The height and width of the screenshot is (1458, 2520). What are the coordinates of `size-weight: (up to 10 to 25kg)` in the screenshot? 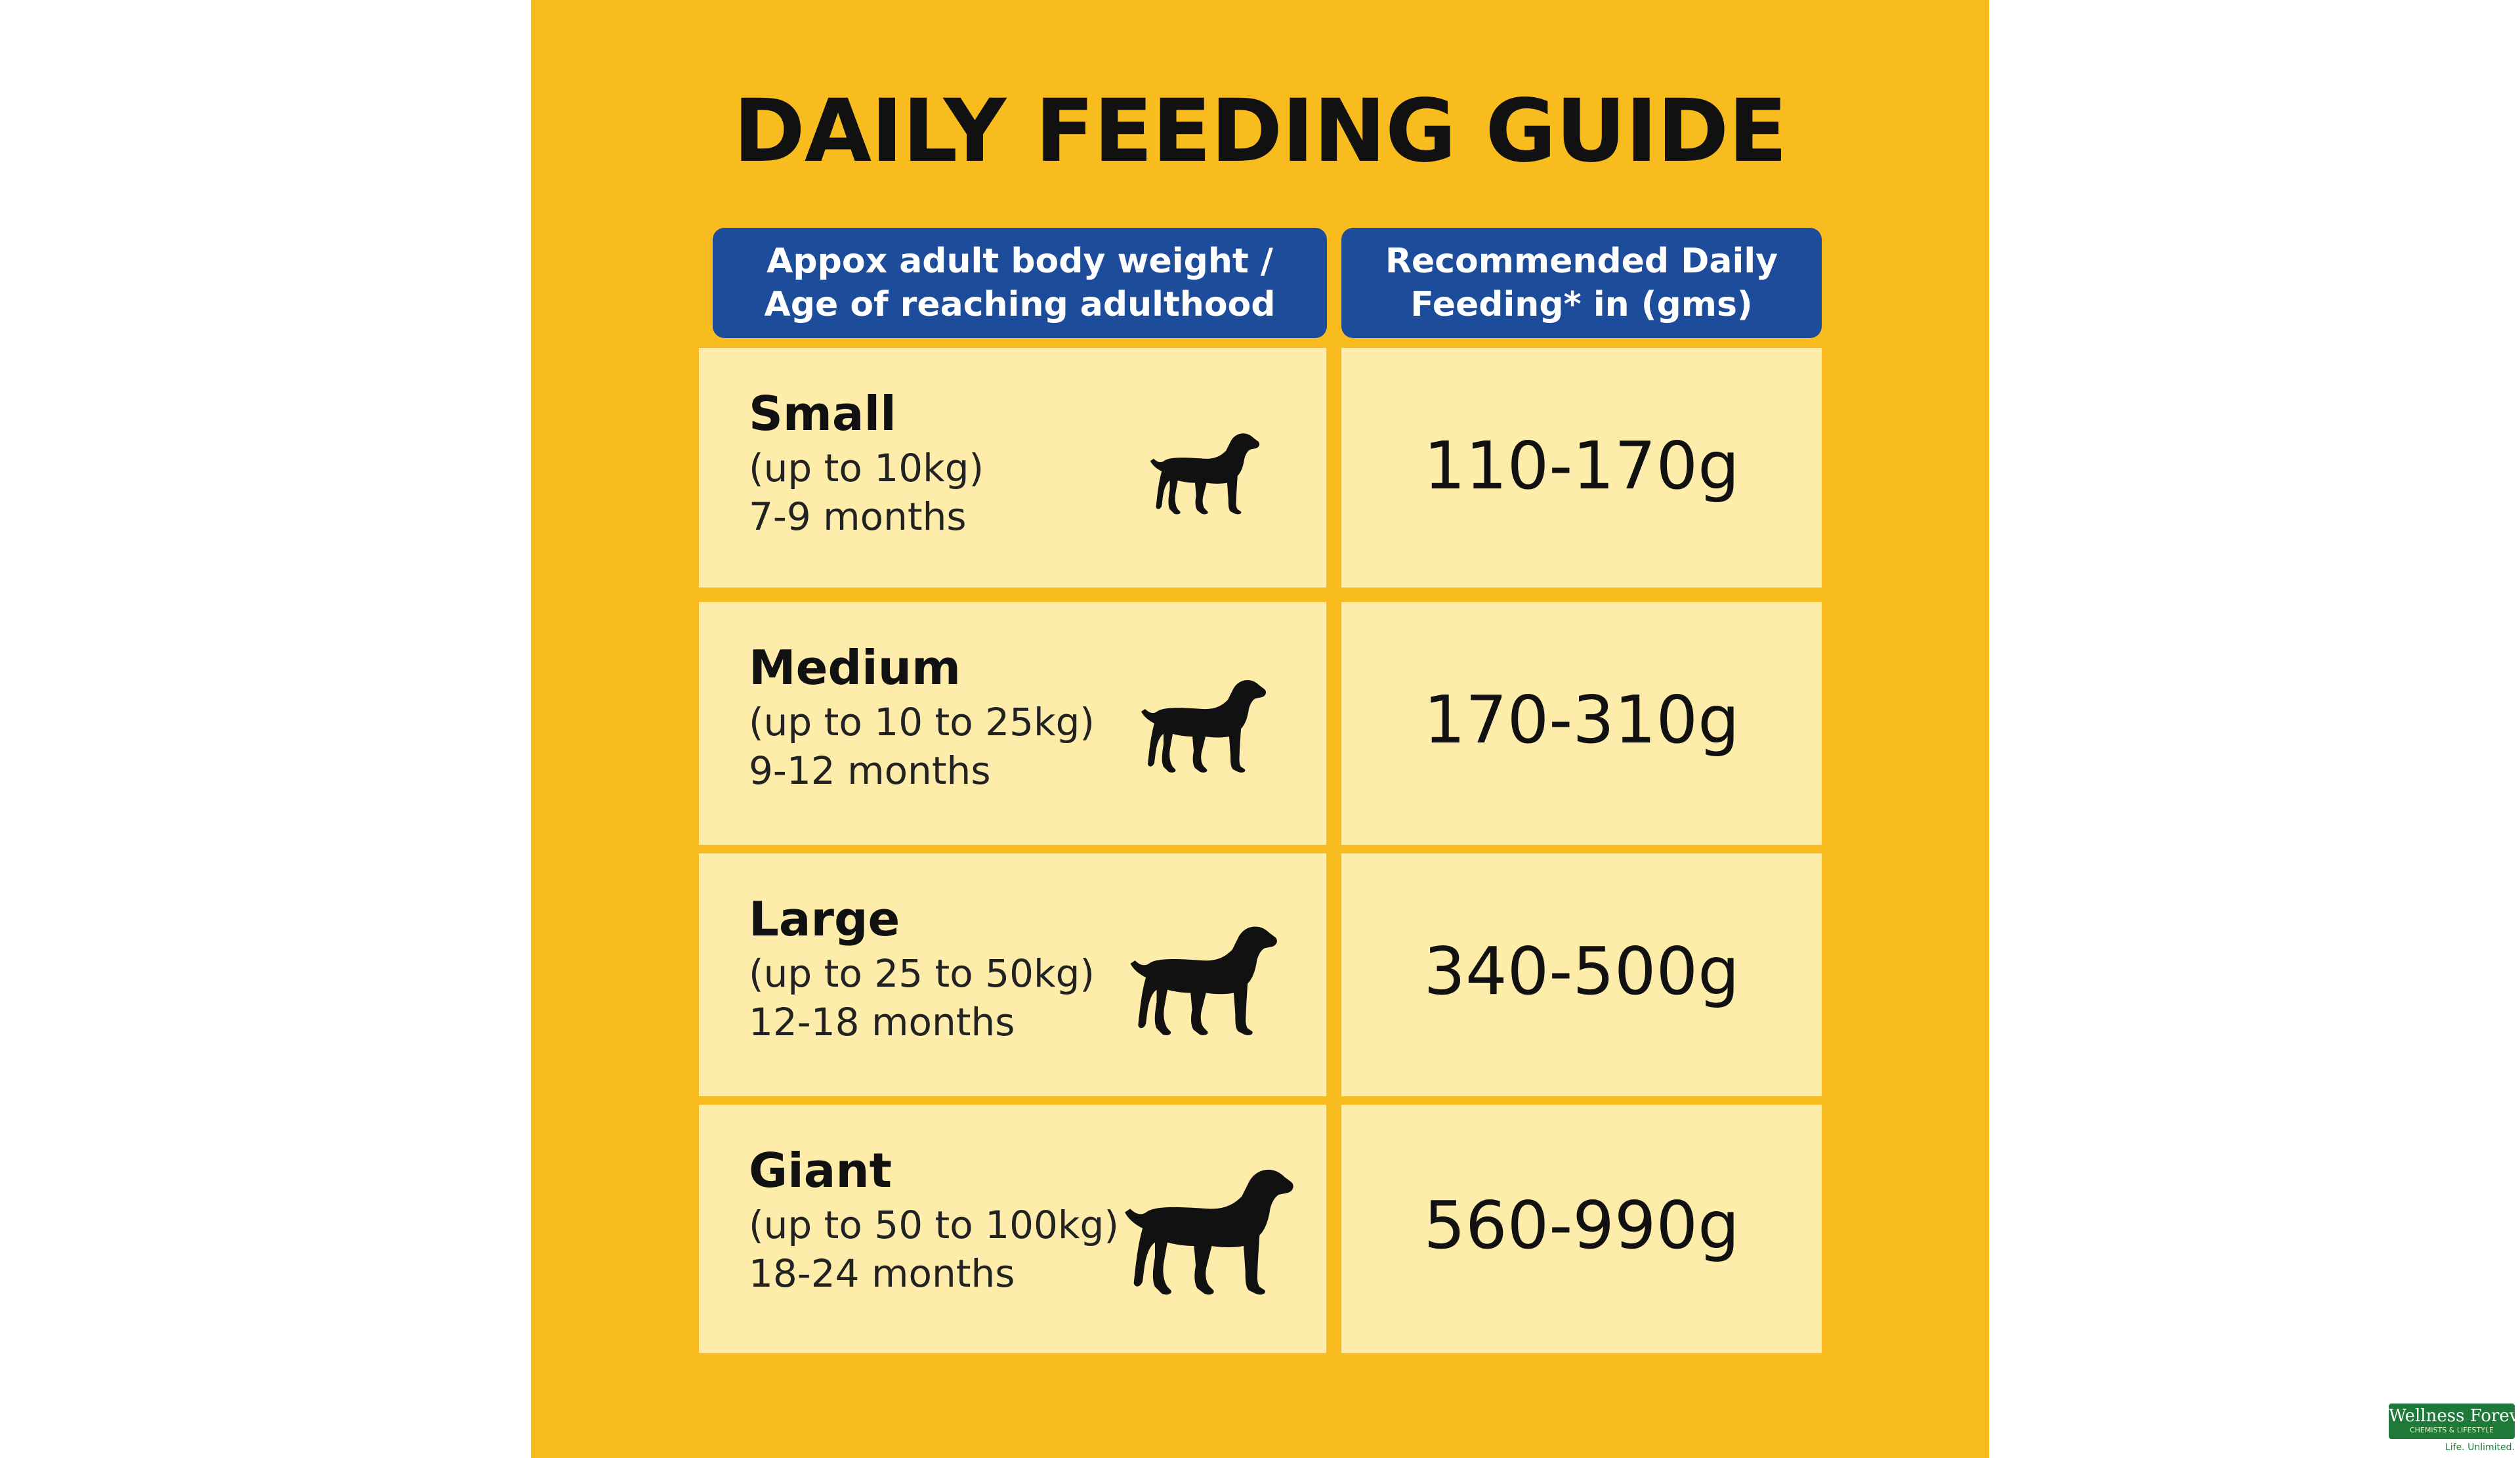 It's located at (922, 722).